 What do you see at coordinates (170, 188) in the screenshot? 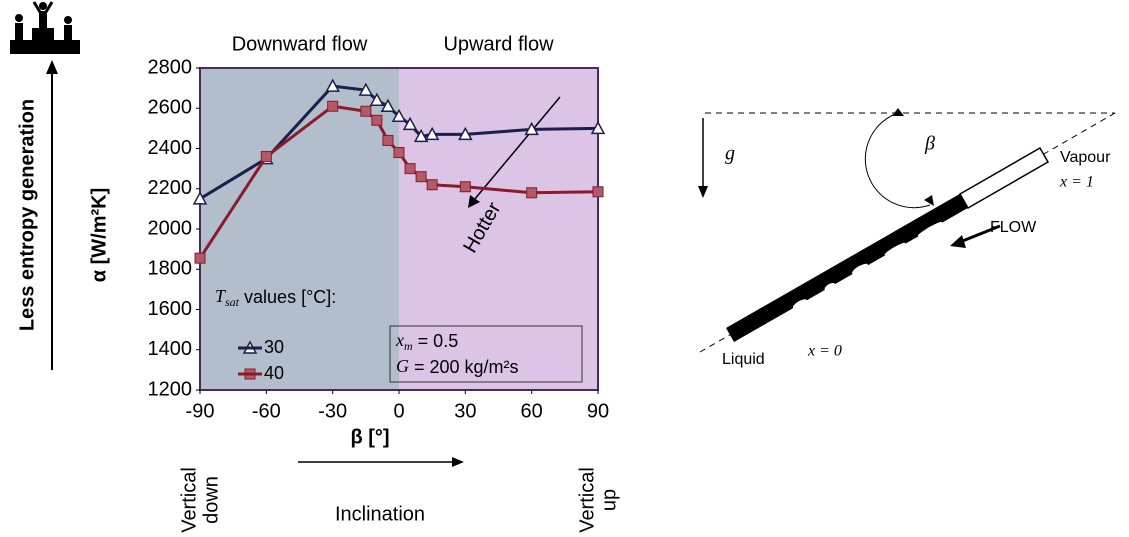
I see `y-tick-label: 2200` at bounding box center [170, 188].